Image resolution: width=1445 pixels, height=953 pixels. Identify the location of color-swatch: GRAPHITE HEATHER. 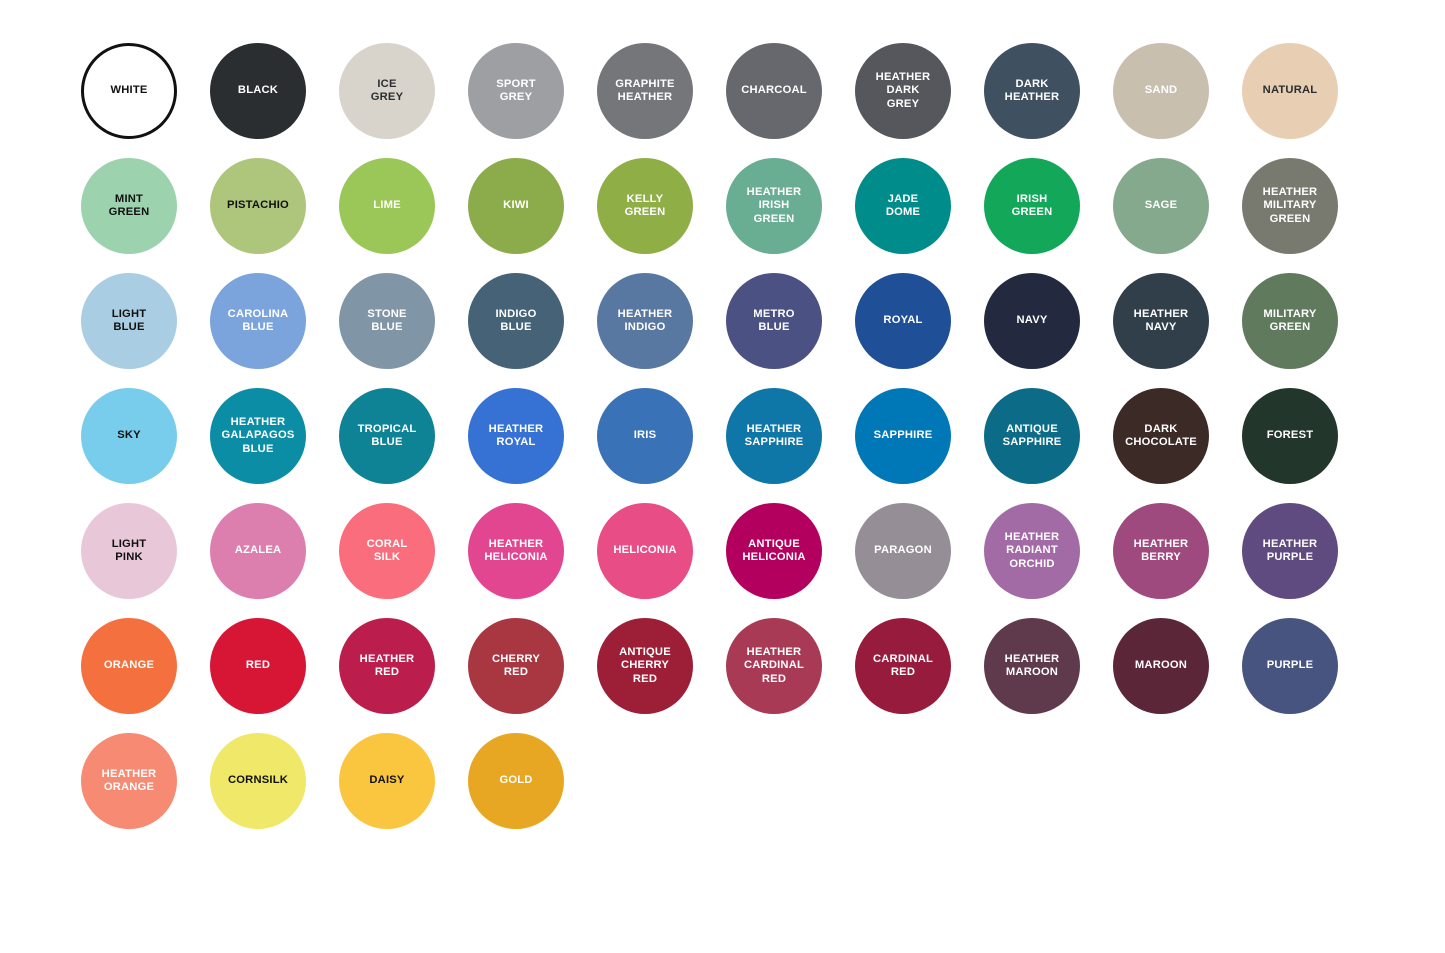
(645, 91).